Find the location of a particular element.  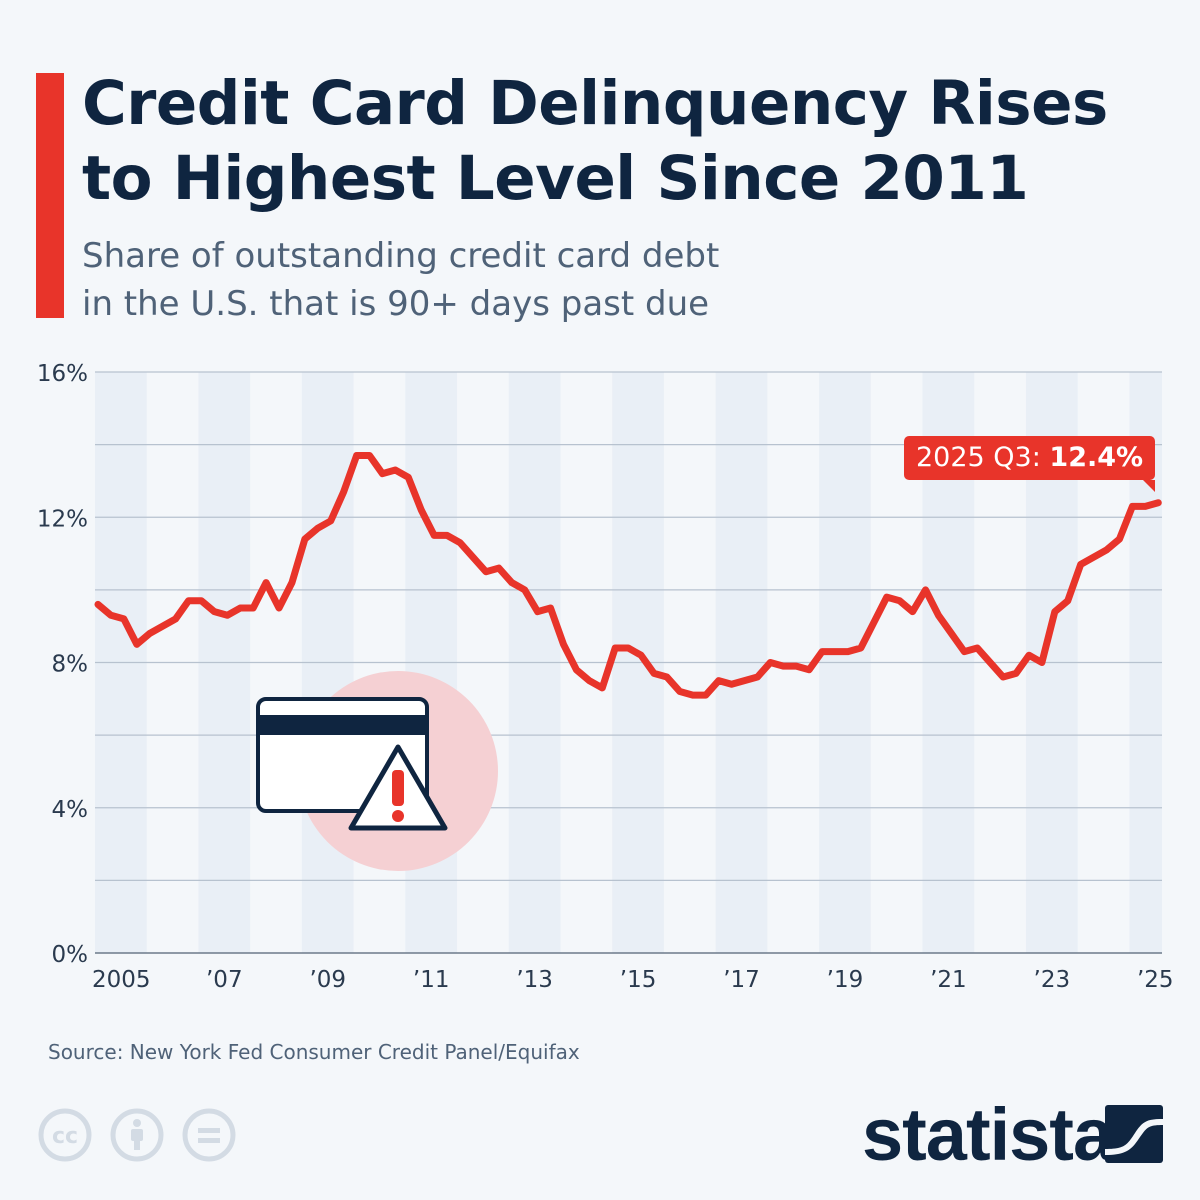

x-tick-label: ’21 is located at coordinates (948, 980).